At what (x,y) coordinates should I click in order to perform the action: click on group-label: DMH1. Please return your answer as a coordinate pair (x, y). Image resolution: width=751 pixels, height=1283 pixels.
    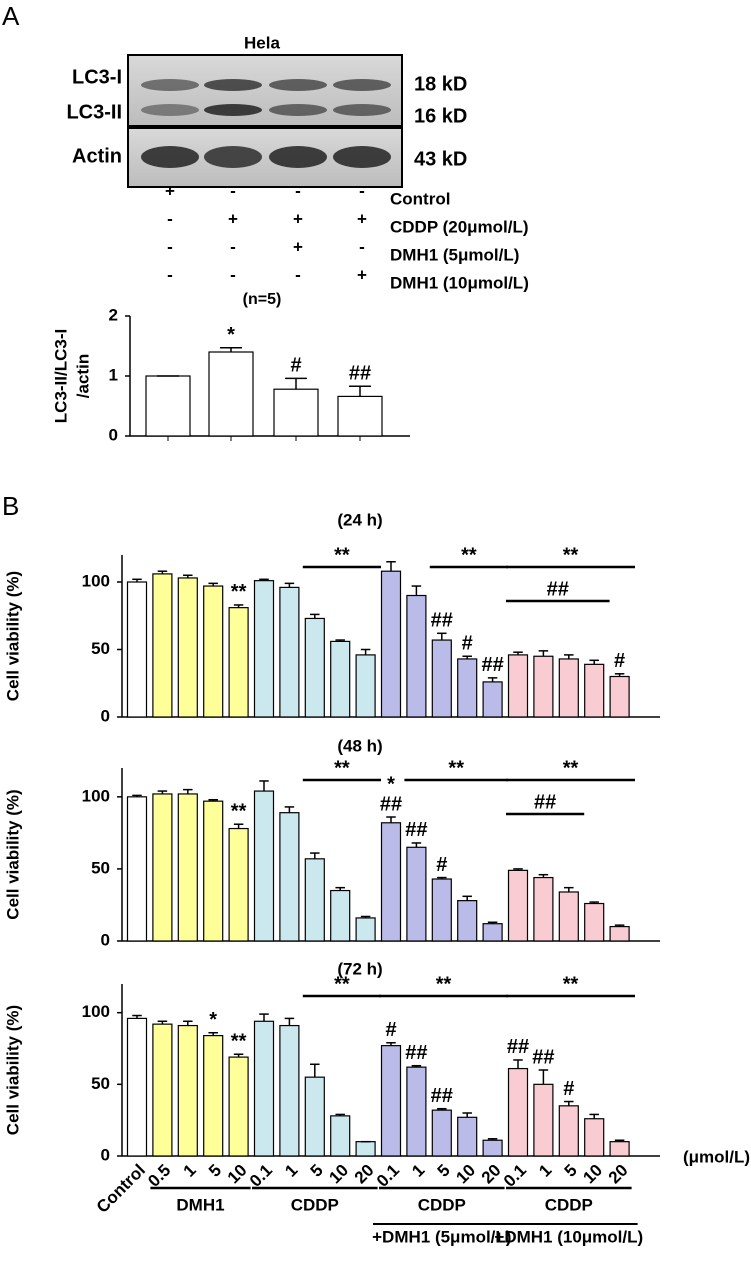
    Looking at the image, I should click on (200, 1204).